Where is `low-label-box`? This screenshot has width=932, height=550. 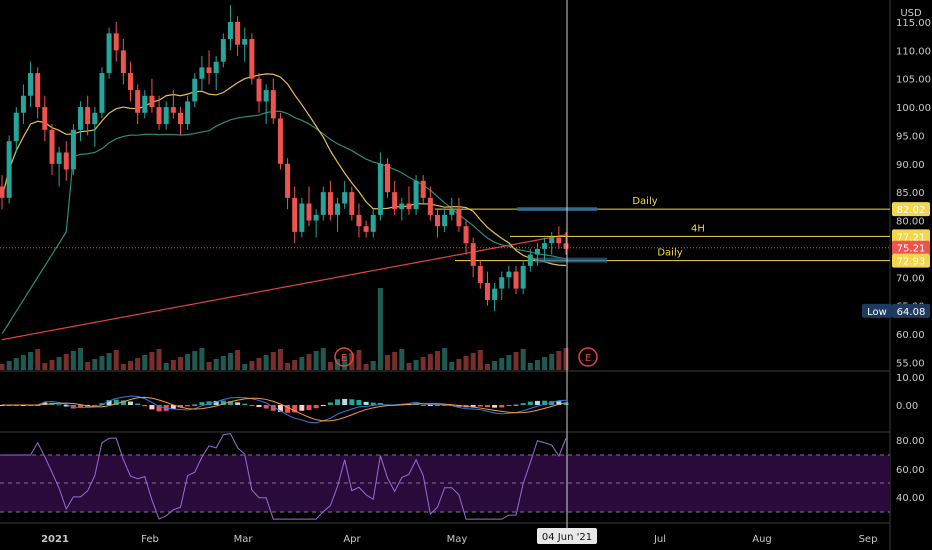
low-label-box is located at coordinates (877, 310).